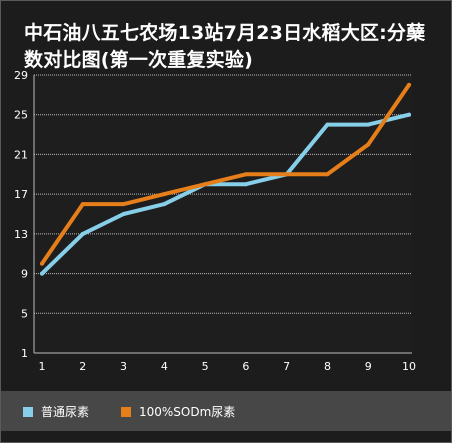  What do you see at coordinates (187, 412) in the screenshot?
I see `legend-label-2: 100%SODm尿素` at bounding box center [187, 412].